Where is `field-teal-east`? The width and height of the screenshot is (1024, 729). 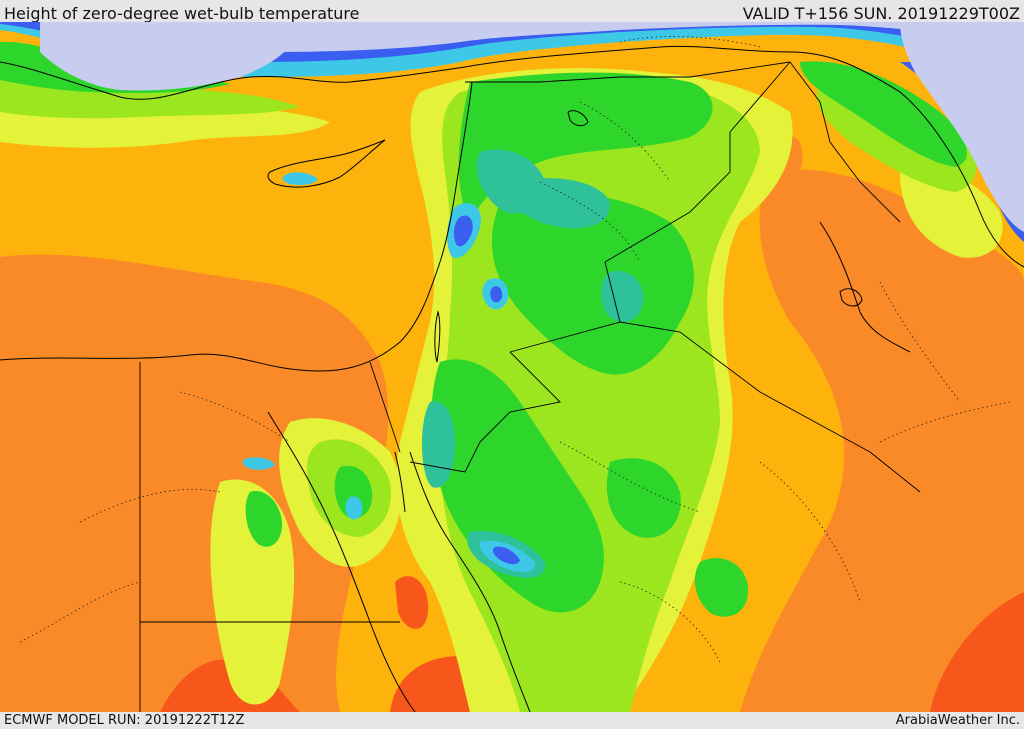
field-teal-east is located at coordinates (622, 296).